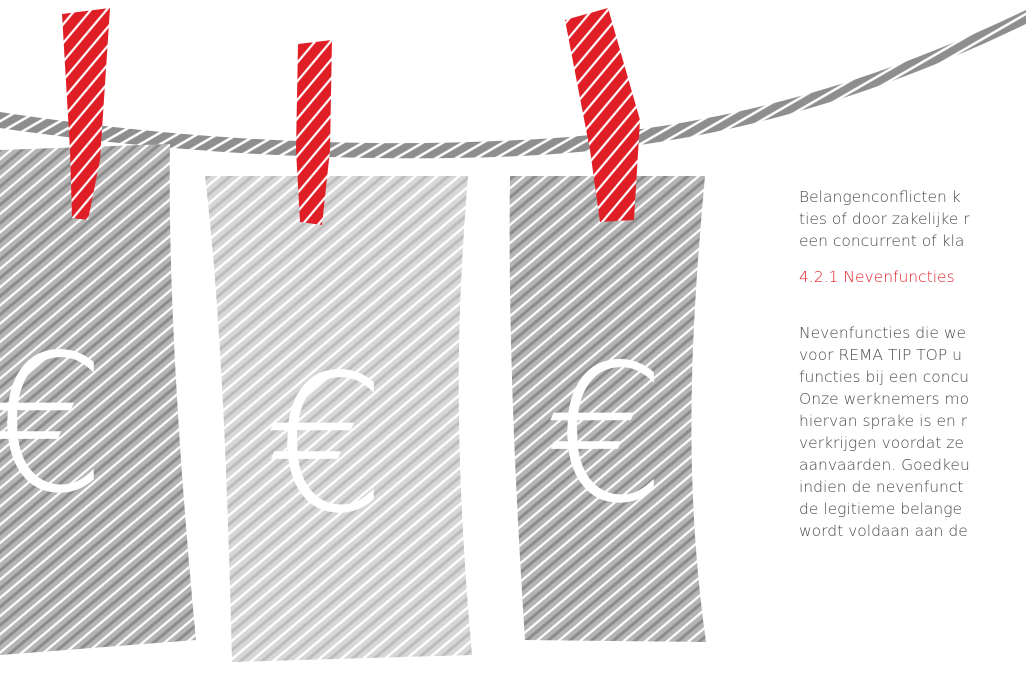 The width and height of the screenshot is (1026, 688). Describe the element at coordinates (880, 355) in the screenshot. I see `section-line: voor REMA TIP TOP u` at that location.